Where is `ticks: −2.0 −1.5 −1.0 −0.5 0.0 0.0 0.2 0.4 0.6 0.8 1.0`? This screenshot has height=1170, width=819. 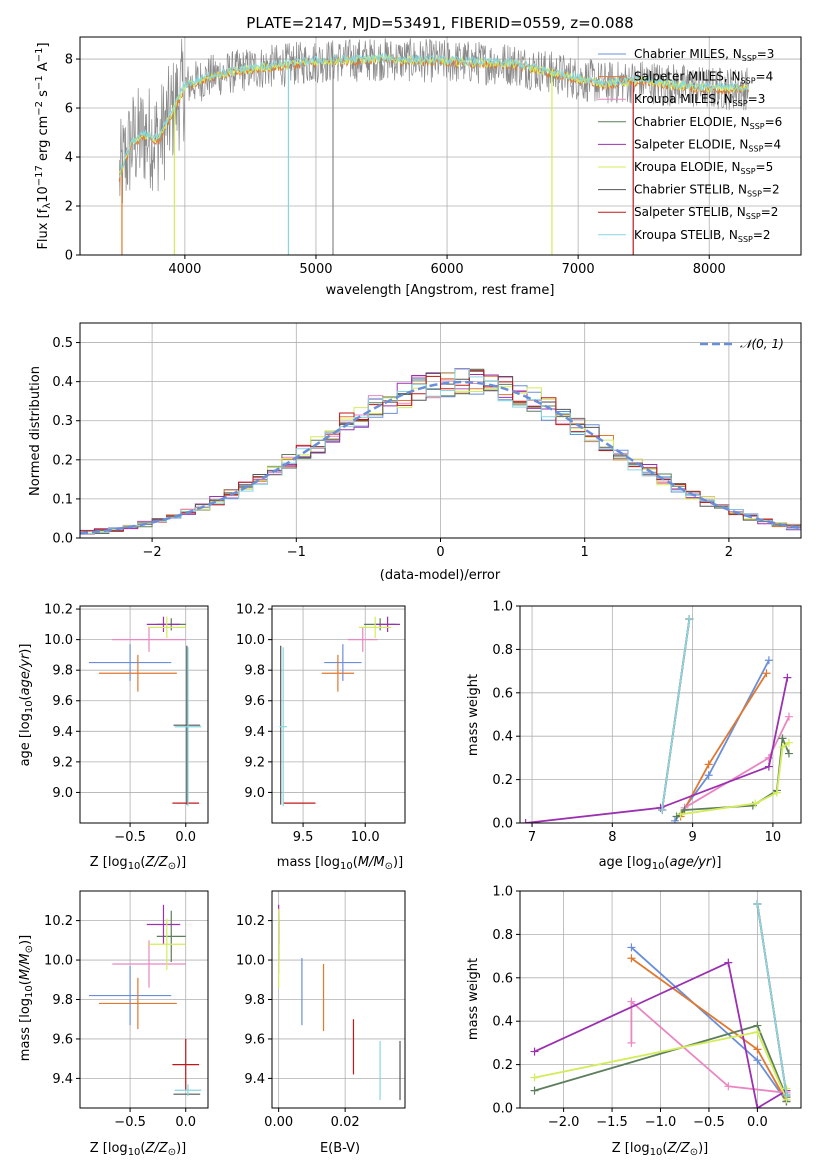
ticks: −2.0 −1.5 −1.0 −0.5 0.0 0.0 0.2 0.4 0.6 0.8 1.0 is located at coordinates (629, 1008).